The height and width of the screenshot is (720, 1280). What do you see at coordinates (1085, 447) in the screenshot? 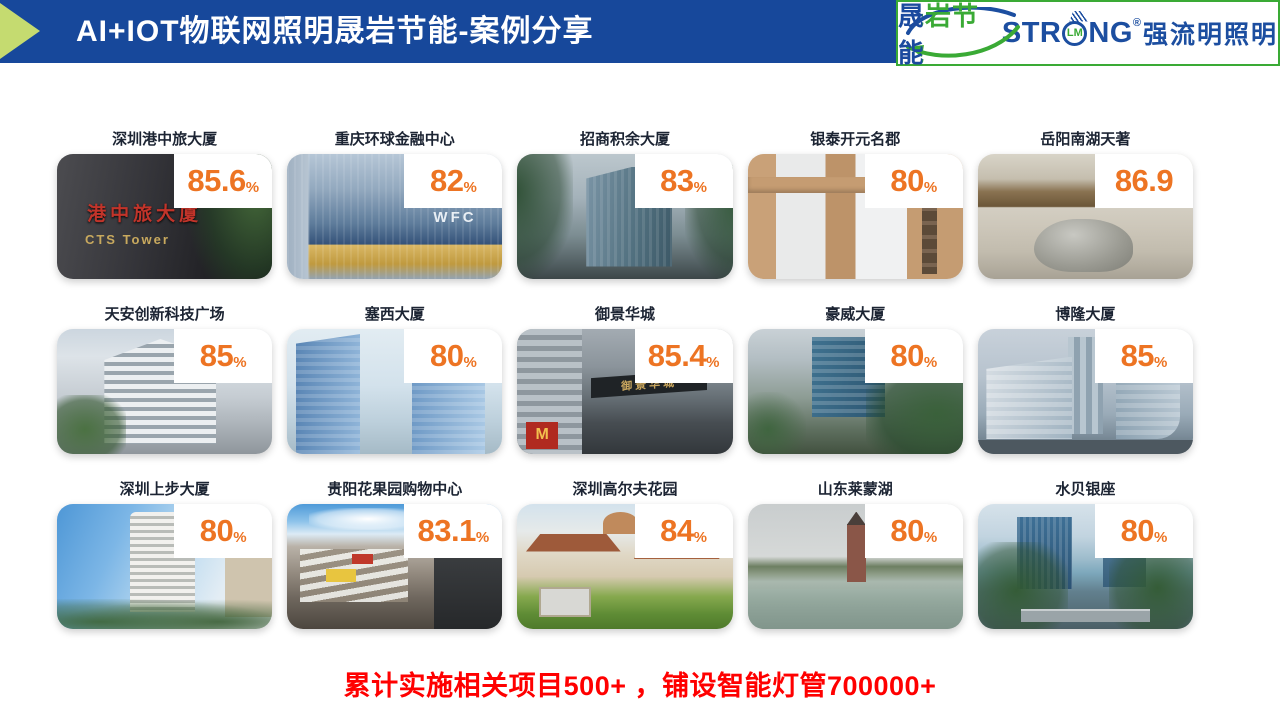
I see `road-shape` at bounding box center [1085, 447].